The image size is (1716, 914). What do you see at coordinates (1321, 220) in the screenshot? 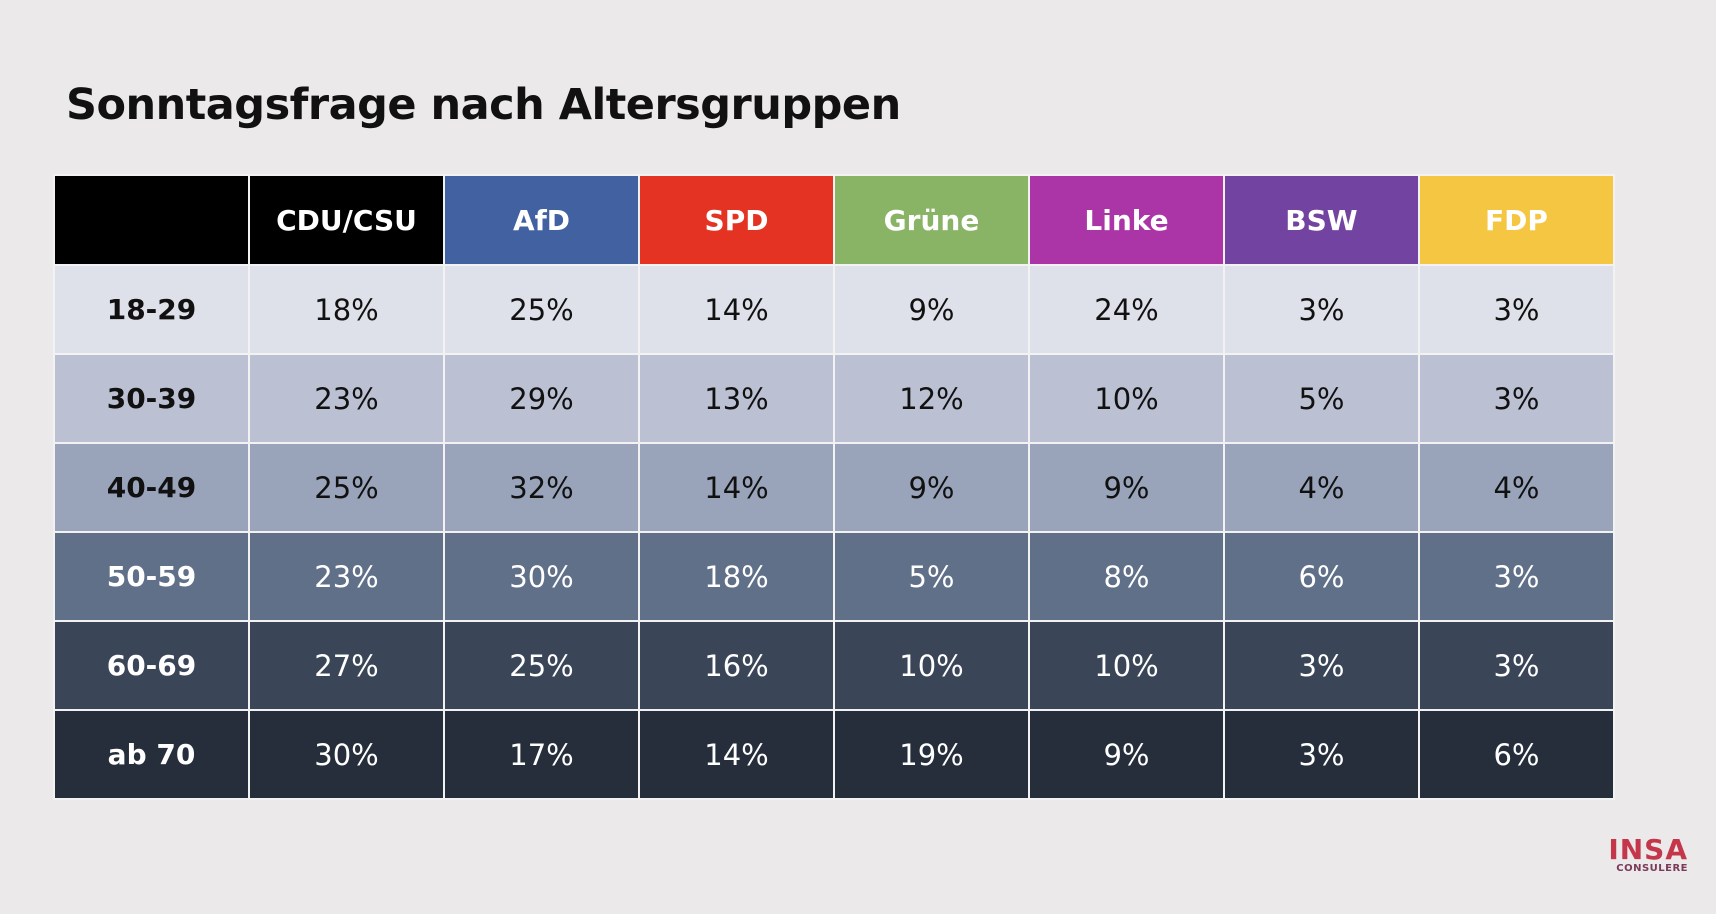
I see `column-header: BSW` at bounding box center [1321, 220].